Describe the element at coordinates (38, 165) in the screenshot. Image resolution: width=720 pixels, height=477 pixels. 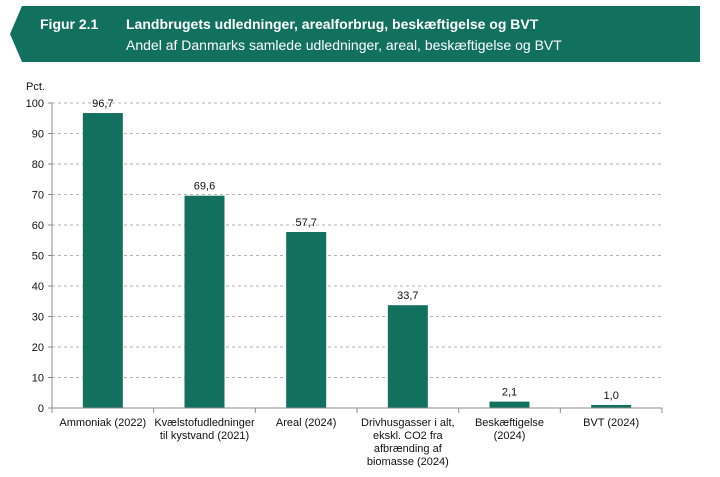
I see `y-tick-label: 80` at that location.